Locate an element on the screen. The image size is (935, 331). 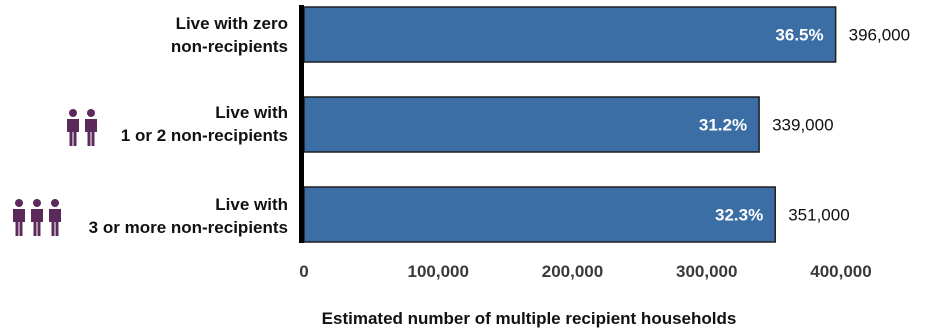
bar-percent-label-1: 36.5% is located at coordinates (799, 35).